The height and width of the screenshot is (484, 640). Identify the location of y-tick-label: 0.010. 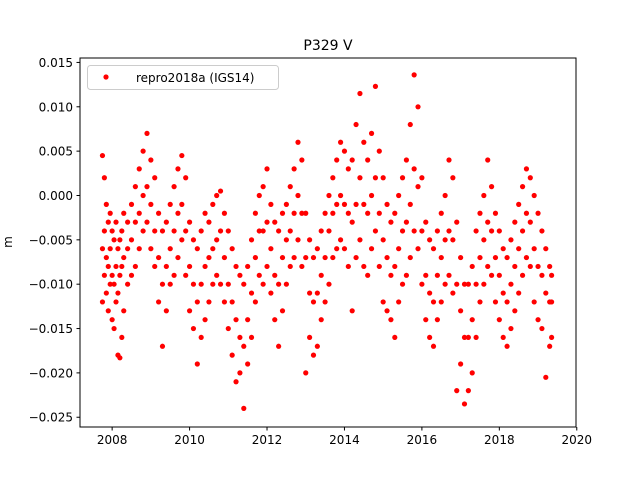
(56, 107).